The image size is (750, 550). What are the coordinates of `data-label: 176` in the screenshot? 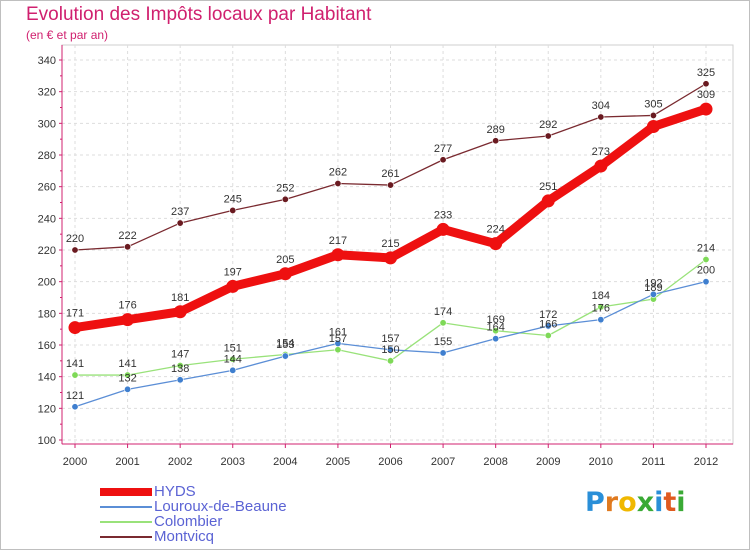 It's located at (601, 309).